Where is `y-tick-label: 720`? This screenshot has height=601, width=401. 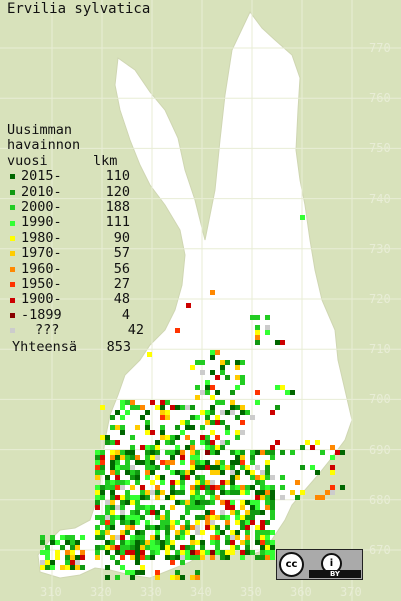
y-tick-label: 720 is located at coordinates (380, 299).